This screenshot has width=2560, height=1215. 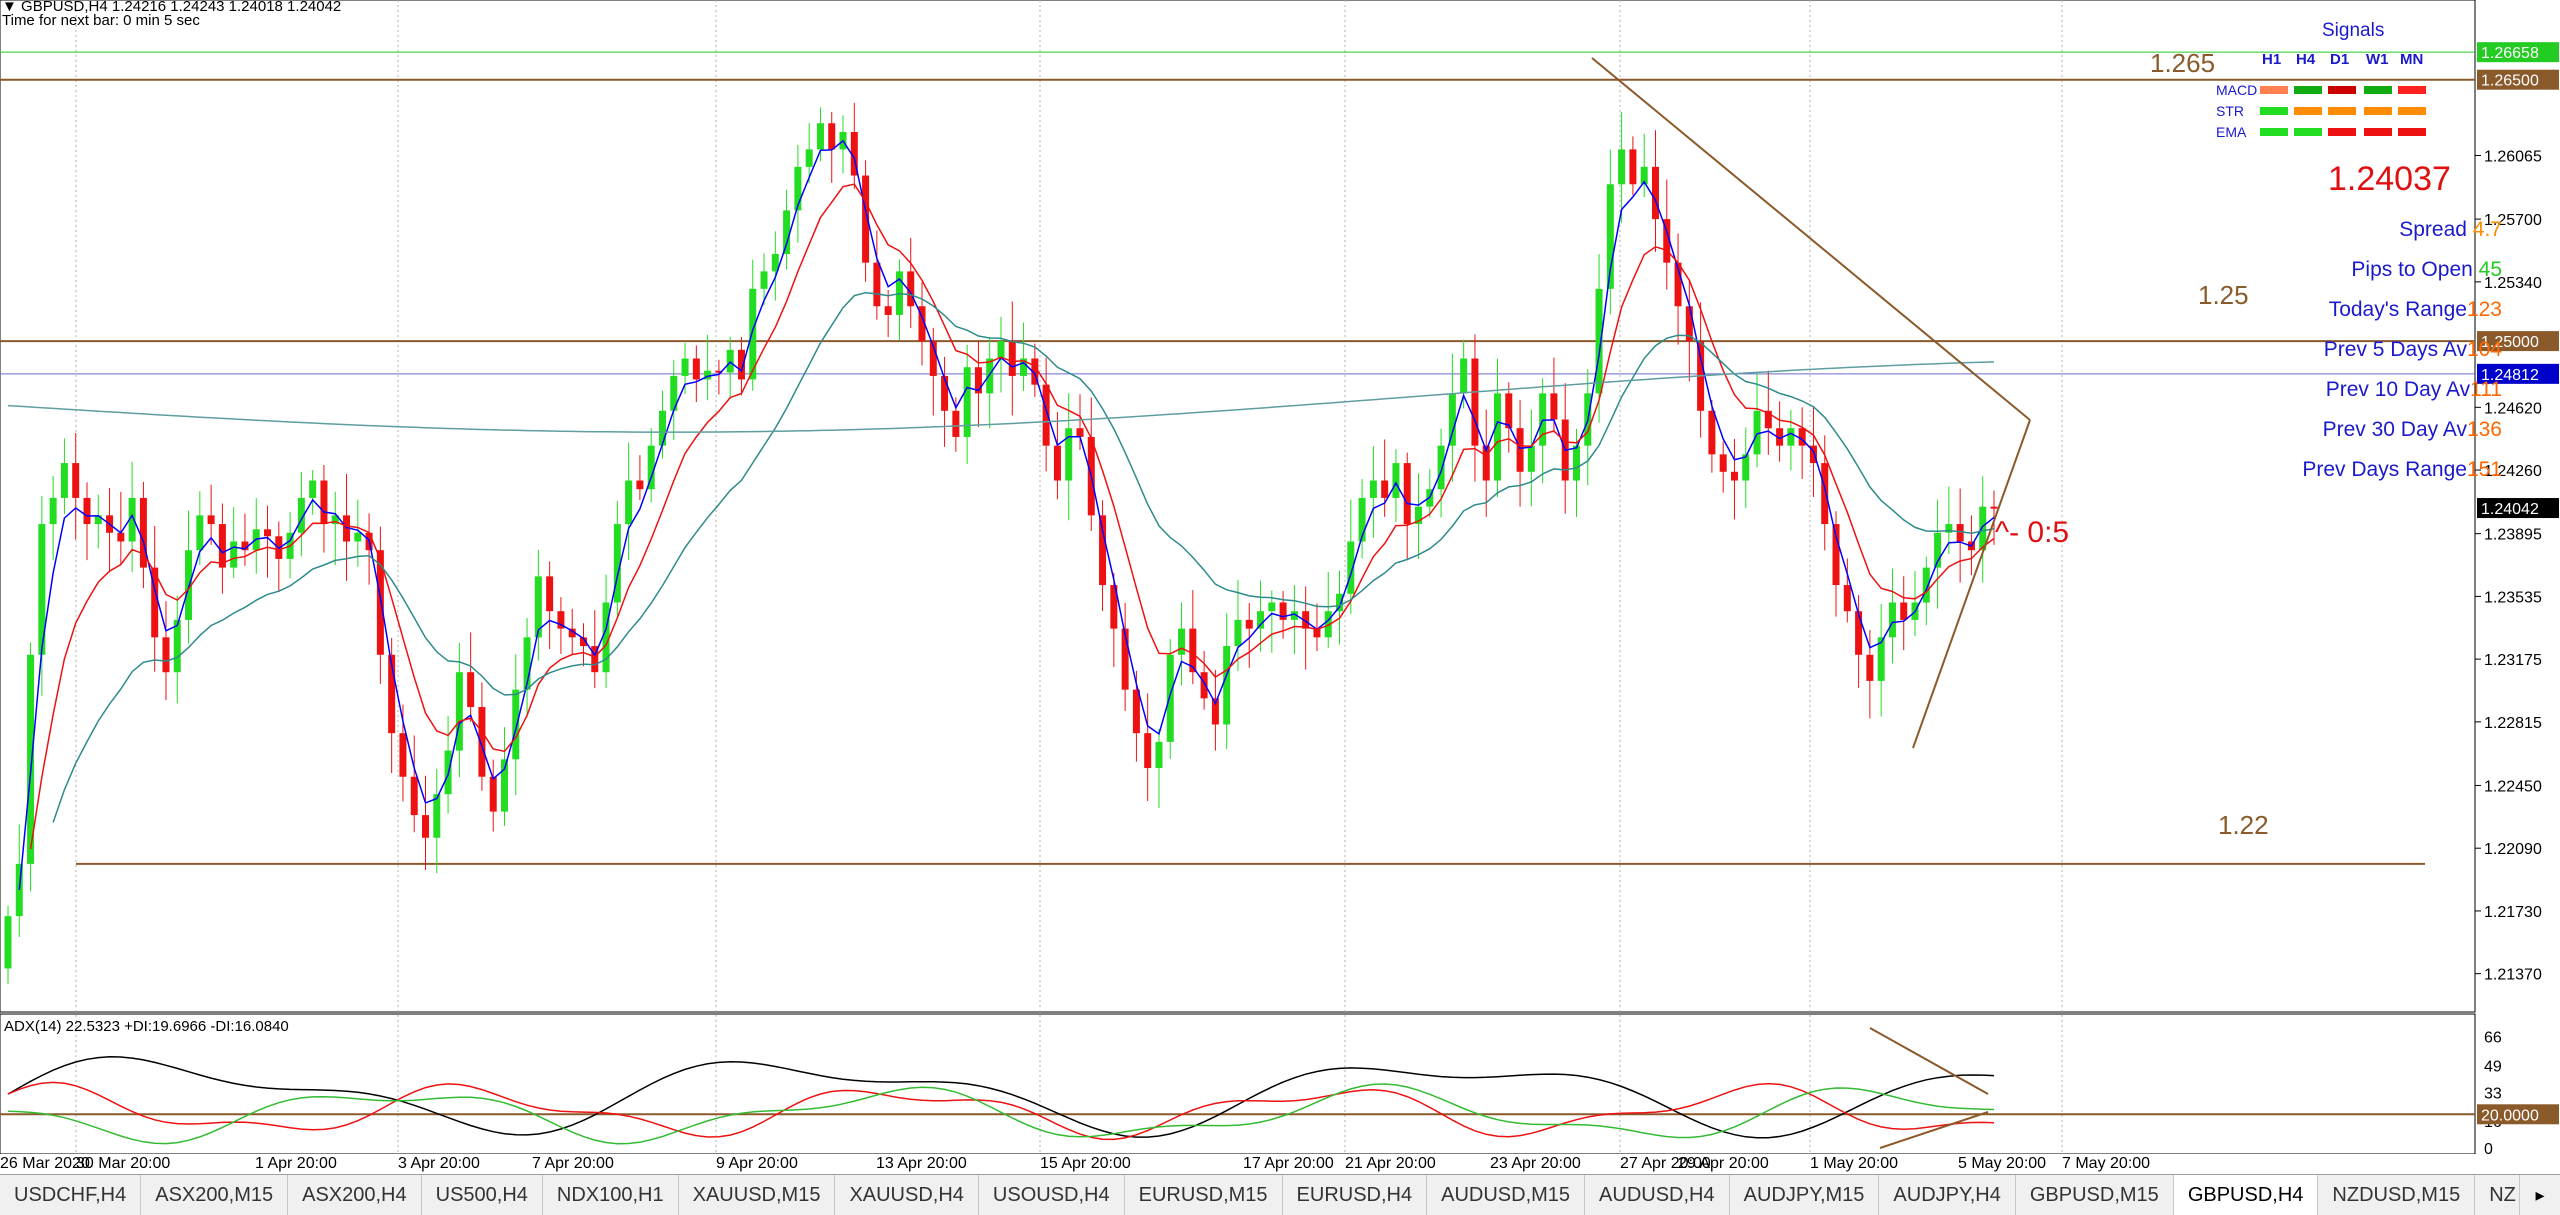 What do you see at coordinates (2398, 389) in the screenshot?
I see `stat-label: Prev 10 Day Av` at bounding box center [2398, 389].